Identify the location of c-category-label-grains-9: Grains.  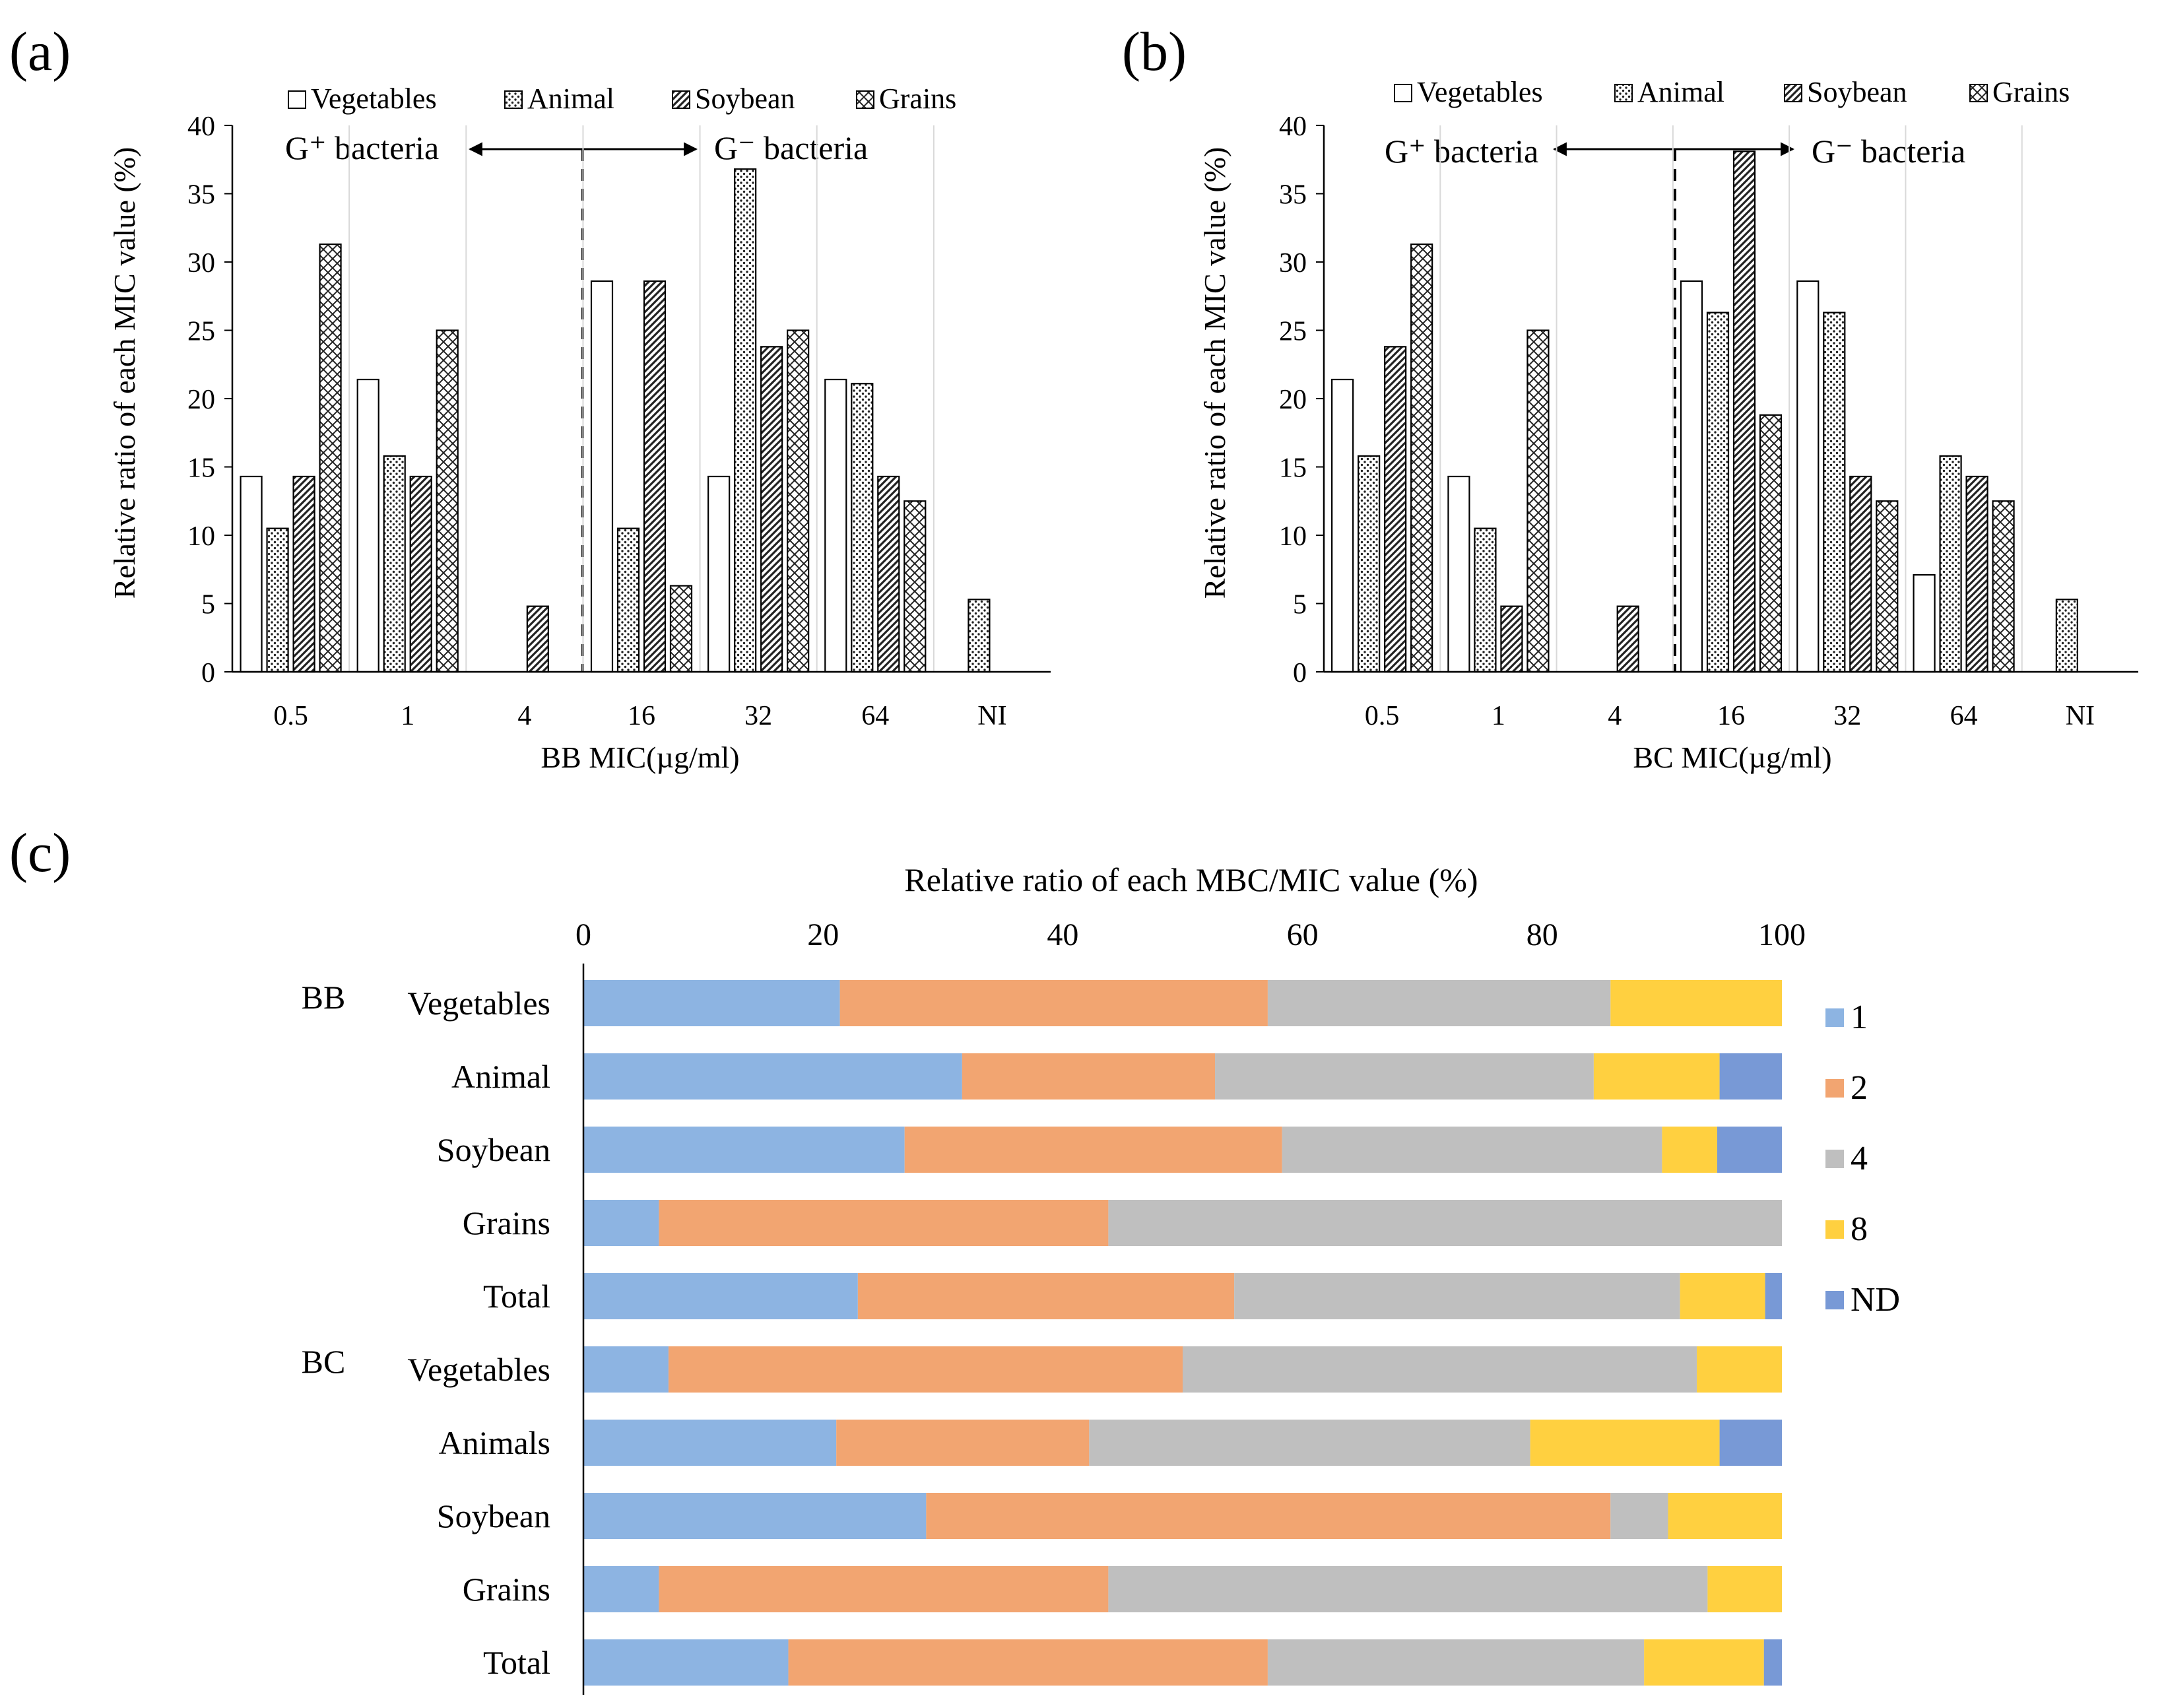
(506, 1589).